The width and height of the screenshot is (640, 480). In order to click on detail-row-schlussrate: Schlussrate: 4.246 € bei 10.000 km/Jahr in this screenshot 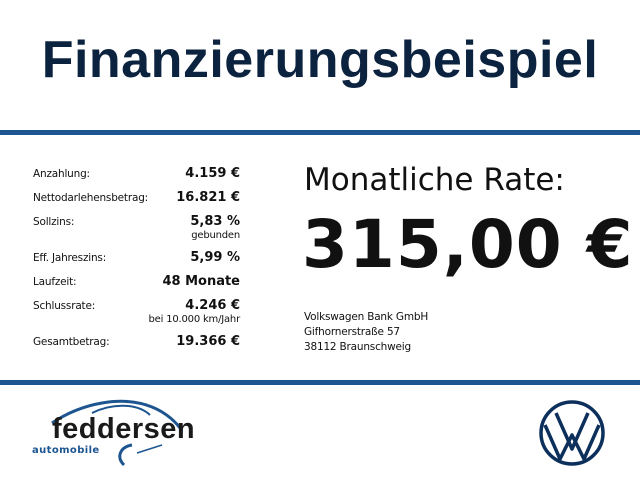, I will do `click(136, 311)`.